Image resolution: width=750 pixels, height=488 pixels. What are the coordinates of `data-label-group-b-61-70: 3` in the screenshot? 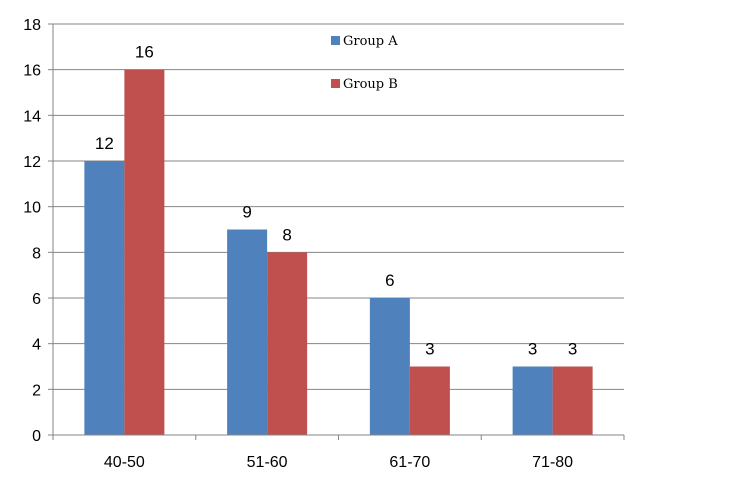 It's located at (429, 349).